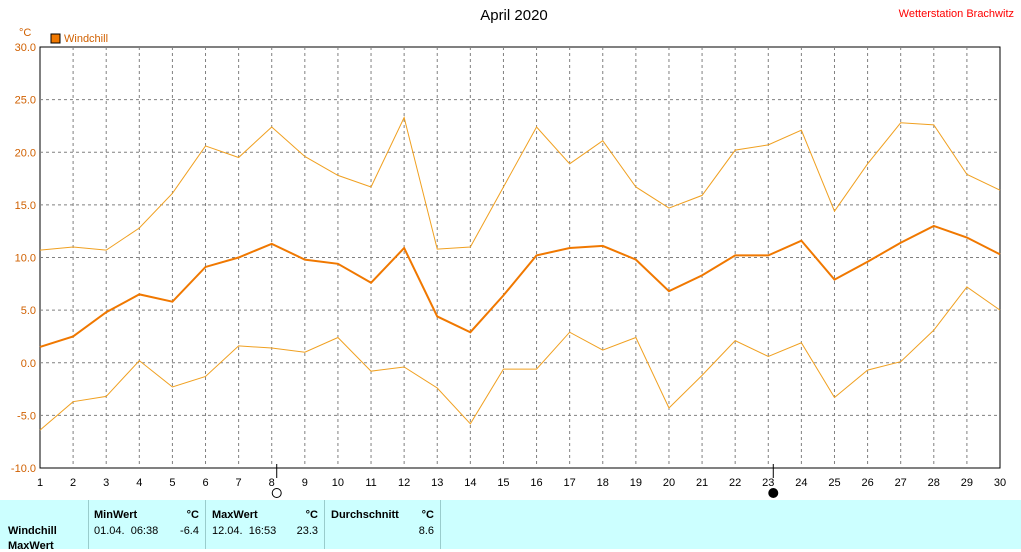  I want to click on x-tick-label: 17, so click(570, 483).